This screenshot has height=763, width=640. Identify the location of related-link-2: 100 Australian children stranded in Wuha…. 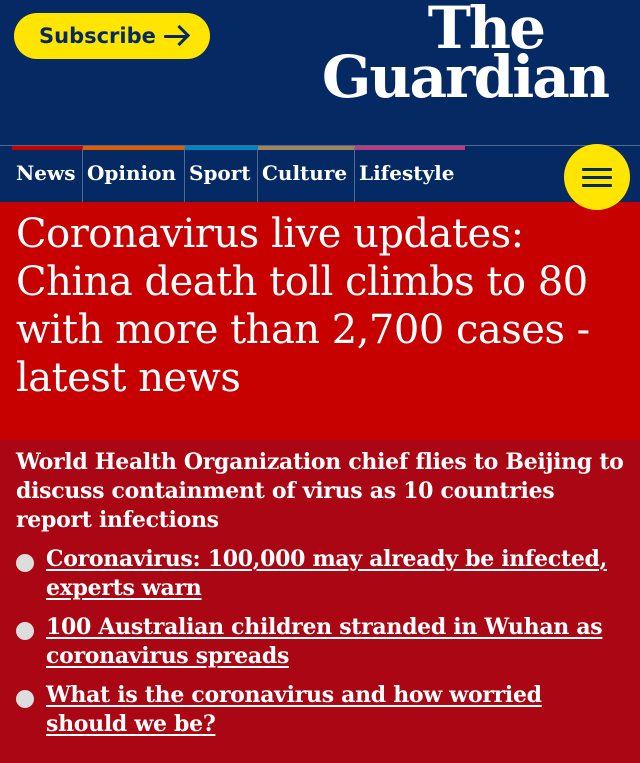
(324, 641).